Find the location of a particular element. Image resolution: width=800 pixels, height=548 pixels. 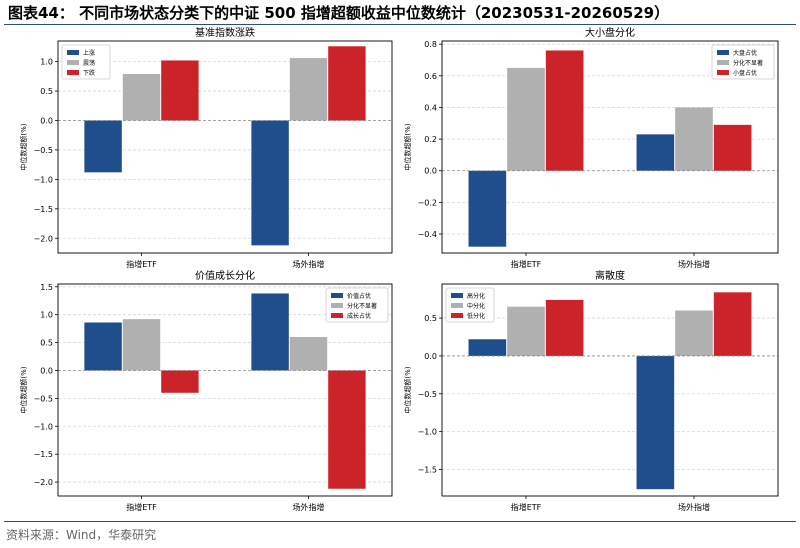

y-tick-label: −0.4 is located at coordinates (427, 234).